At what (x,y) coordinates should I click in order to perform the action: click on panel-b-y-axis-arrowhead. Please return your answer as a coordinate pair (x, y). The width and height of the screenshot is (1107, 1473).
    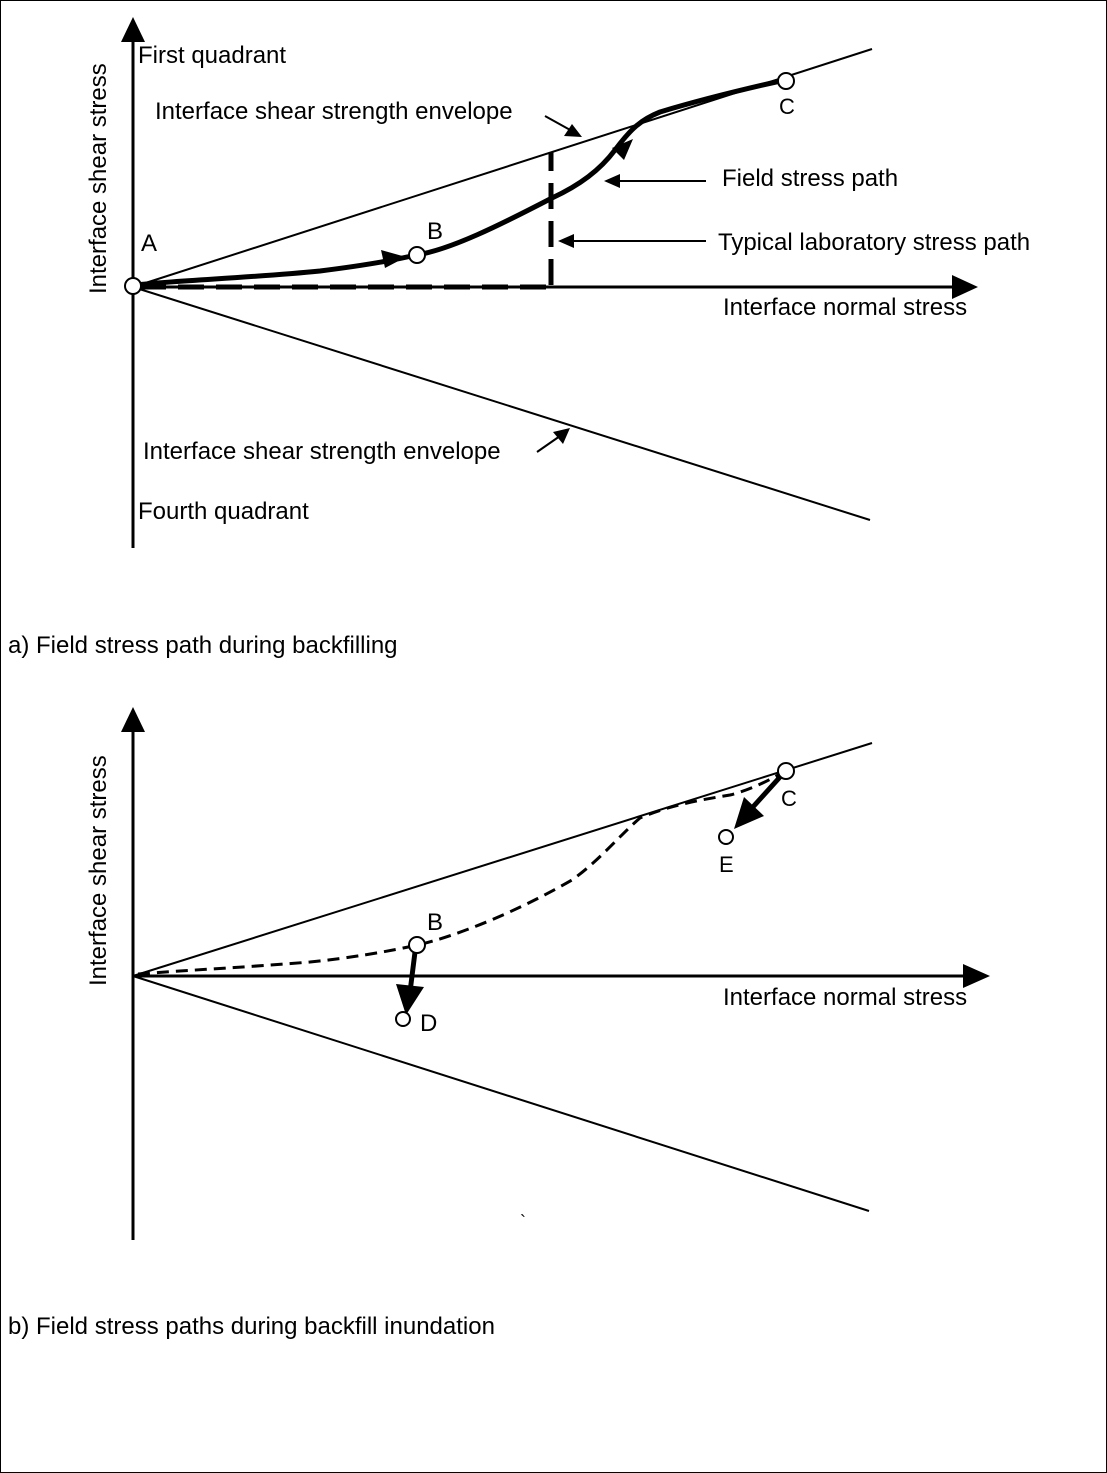
    Looking at the image, I should click on (133, 719).